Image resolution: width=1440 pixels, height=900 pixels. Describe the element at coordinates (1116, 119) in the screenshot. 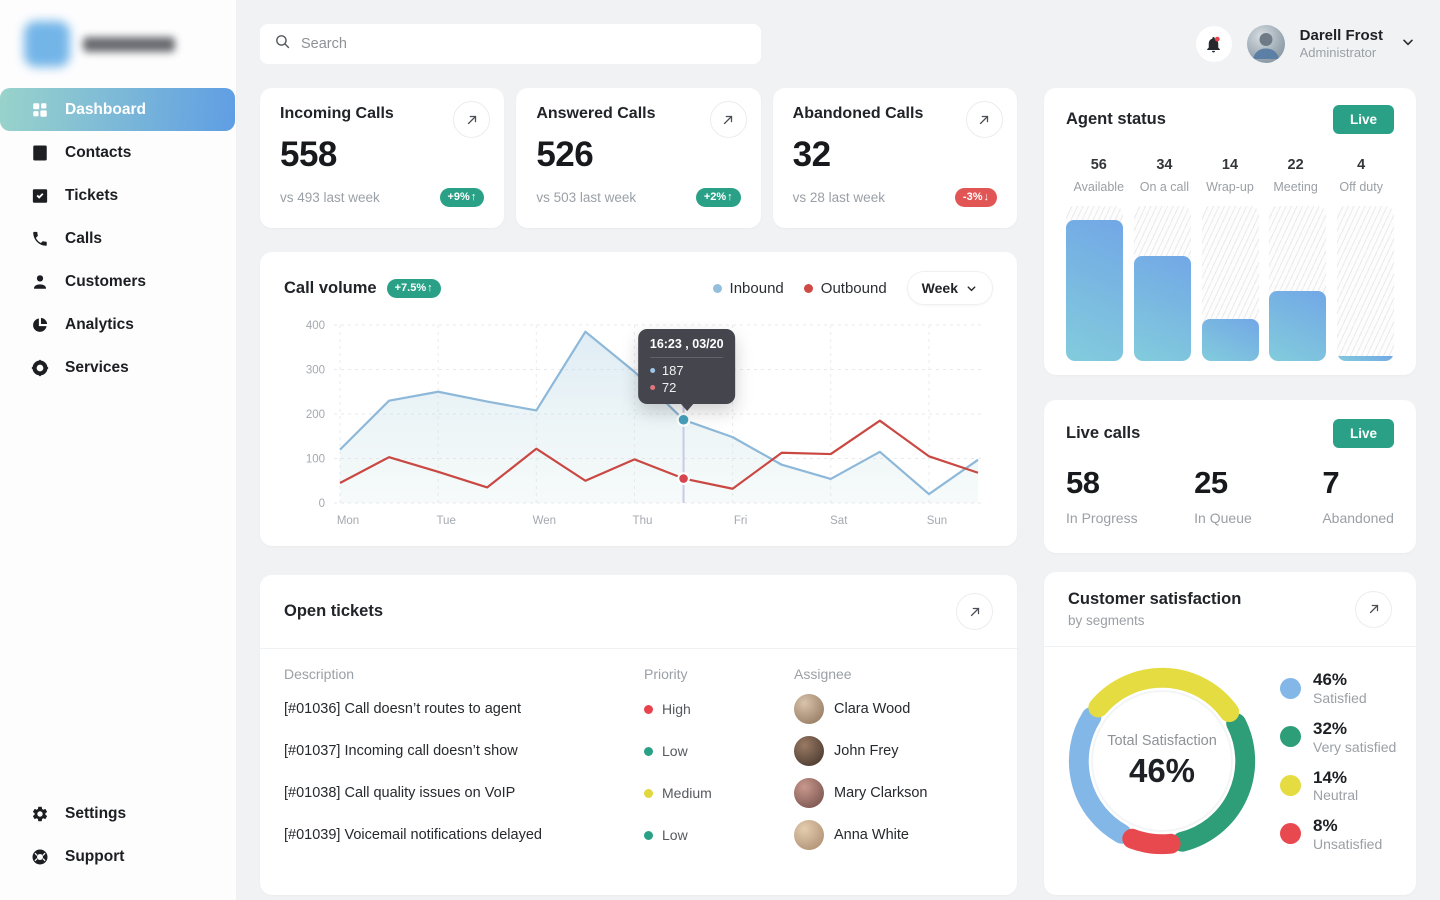

I see `agent-status-title: Agent status` at that location.